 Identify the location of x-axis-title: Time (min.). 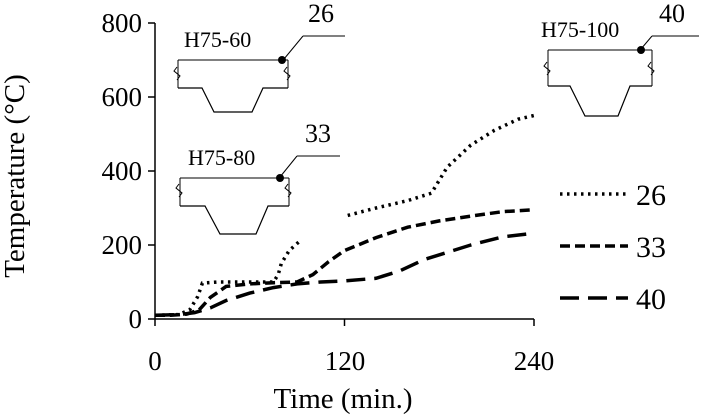
(342, 399).